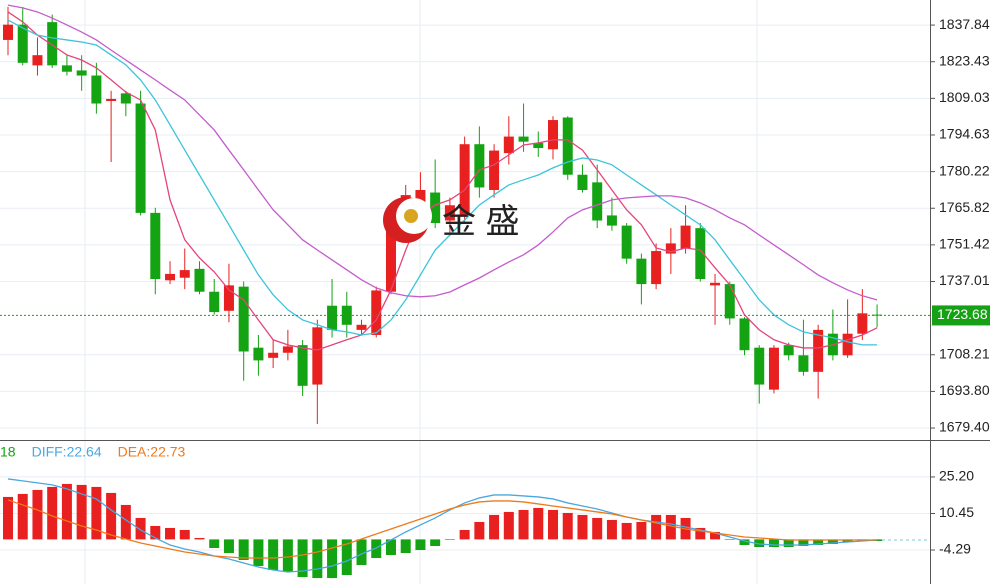 This screenshot has height=584, width=990. What do you see at coordinates (956, 512) in the screenshot?
I see `y-tick-label: 10.45` at bounding box center [956, 512].